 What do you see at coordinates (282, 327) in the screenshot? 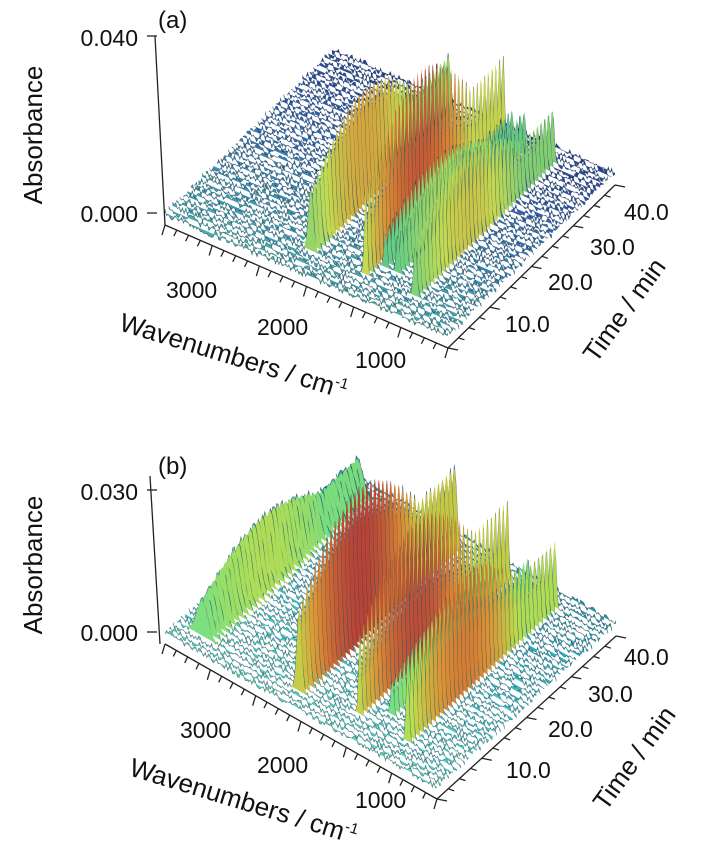
I see `x-tick-label: 2000` at bounding box center [282, 327].